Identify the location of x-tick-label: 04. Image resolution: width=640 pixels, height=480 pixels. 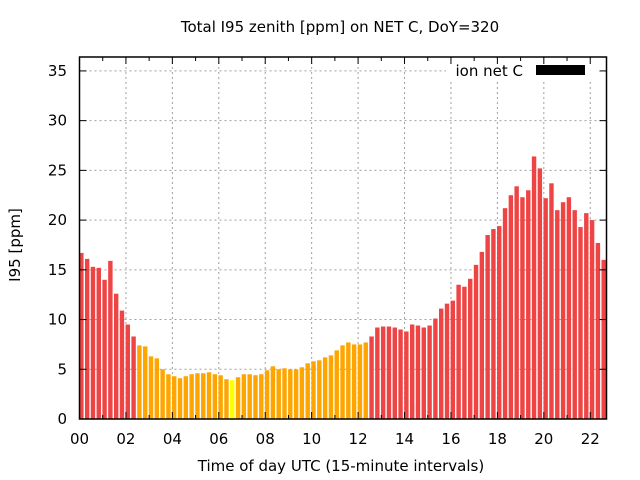
(172, 439).